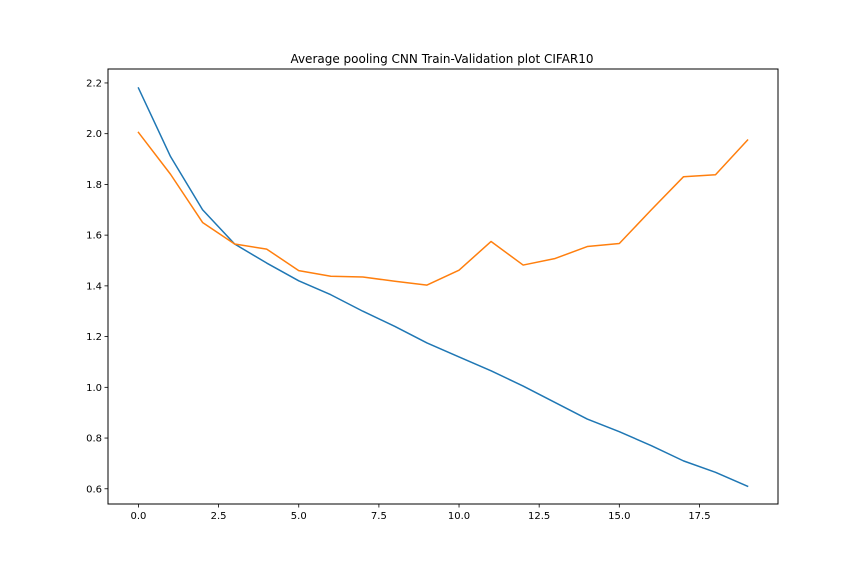 The width and height of the screenshot is (864, 576). Describe the element at coordinates (699, 516) in the screenshot. I see `x-tick-label: 17.5` at that location.